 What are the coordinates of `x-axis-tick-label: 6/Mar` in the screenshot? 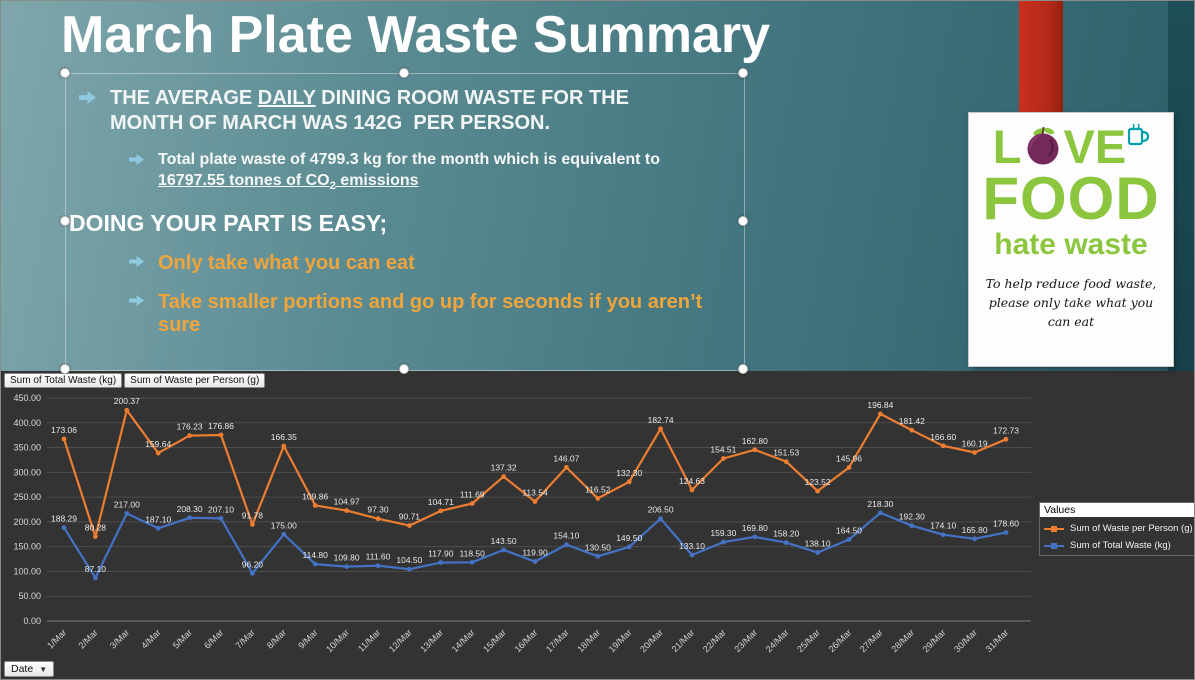 It's located at (213, 638).